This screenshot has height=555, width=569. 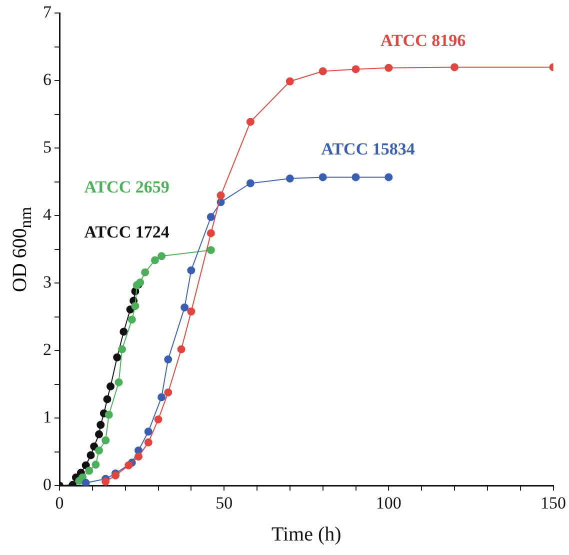 I want to click on y-tick-label: 3, so click(x=47, y=282).